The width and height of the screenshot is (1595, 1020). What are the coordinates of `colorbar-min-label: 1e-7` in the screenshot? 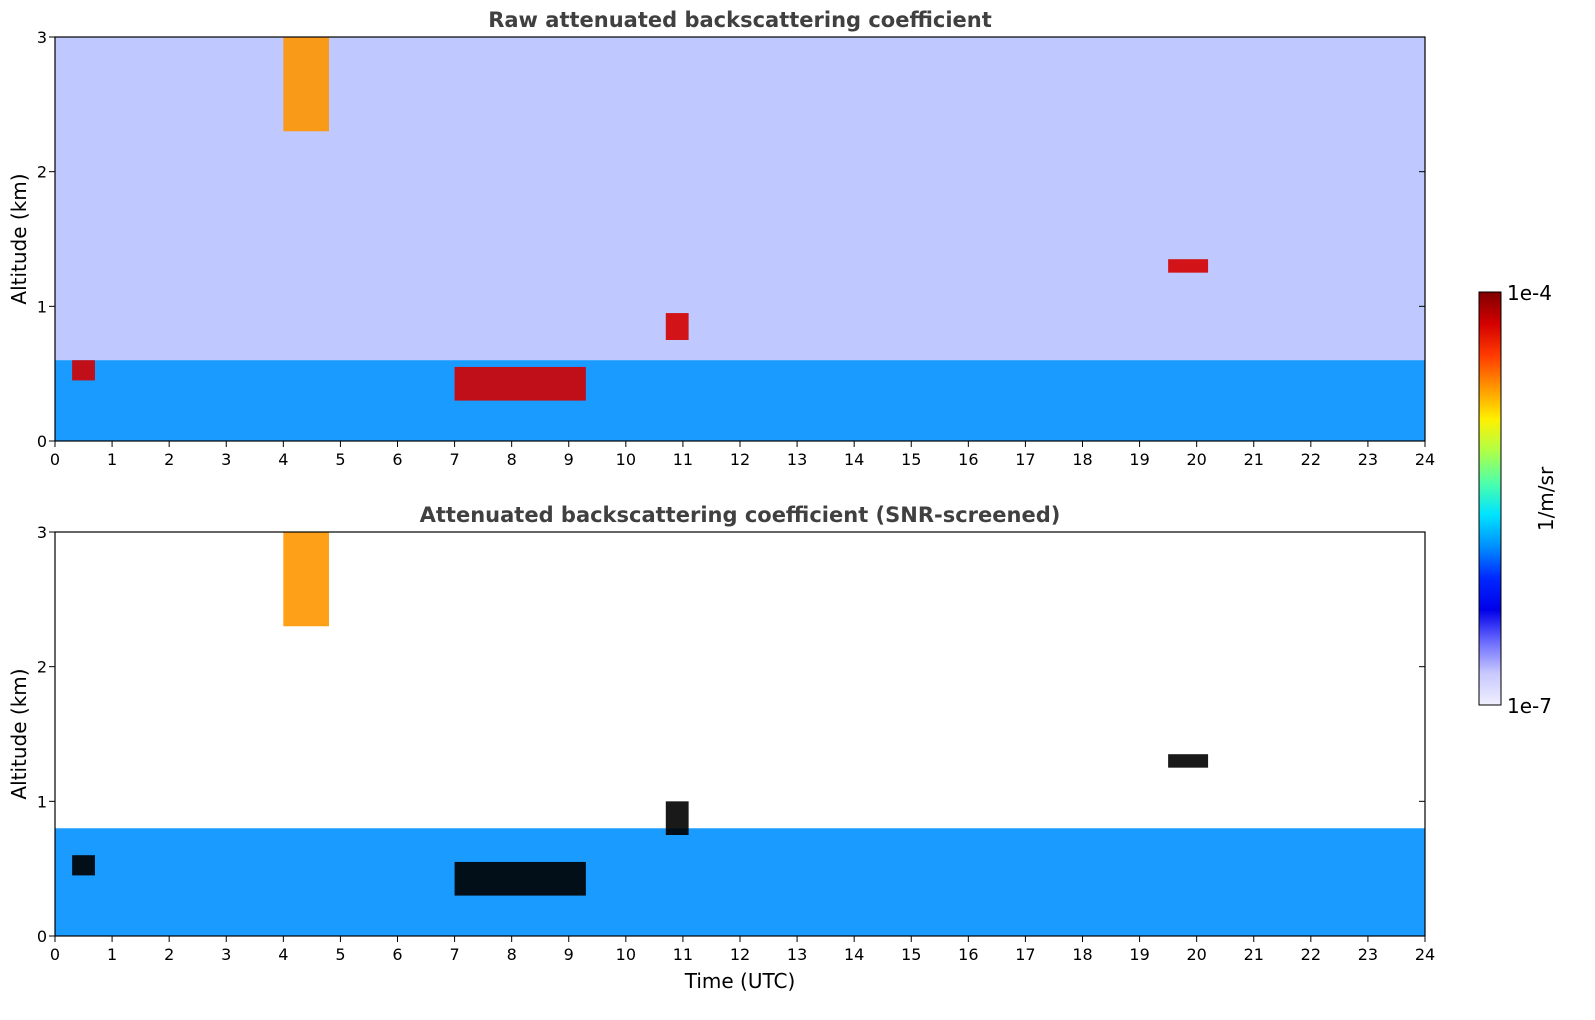 It's located at (1529, 706).